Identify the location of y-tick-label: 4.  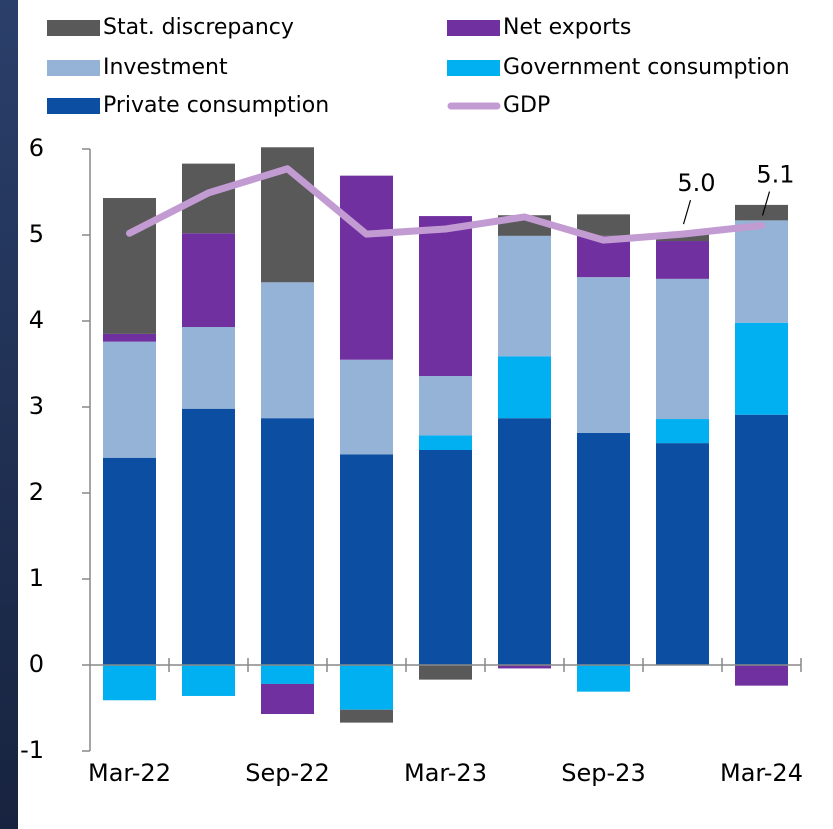
(36, 320).